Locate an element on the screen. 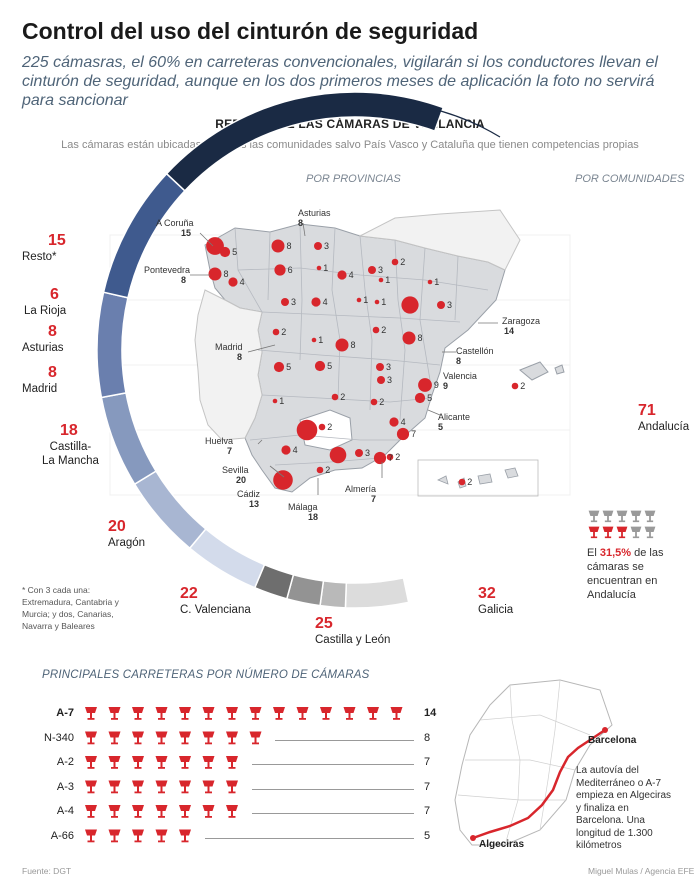 The height and width of the screenshot is (893, 700). province-label-a-coruna: A Coruña 15 is located at coordinates (175, 228).